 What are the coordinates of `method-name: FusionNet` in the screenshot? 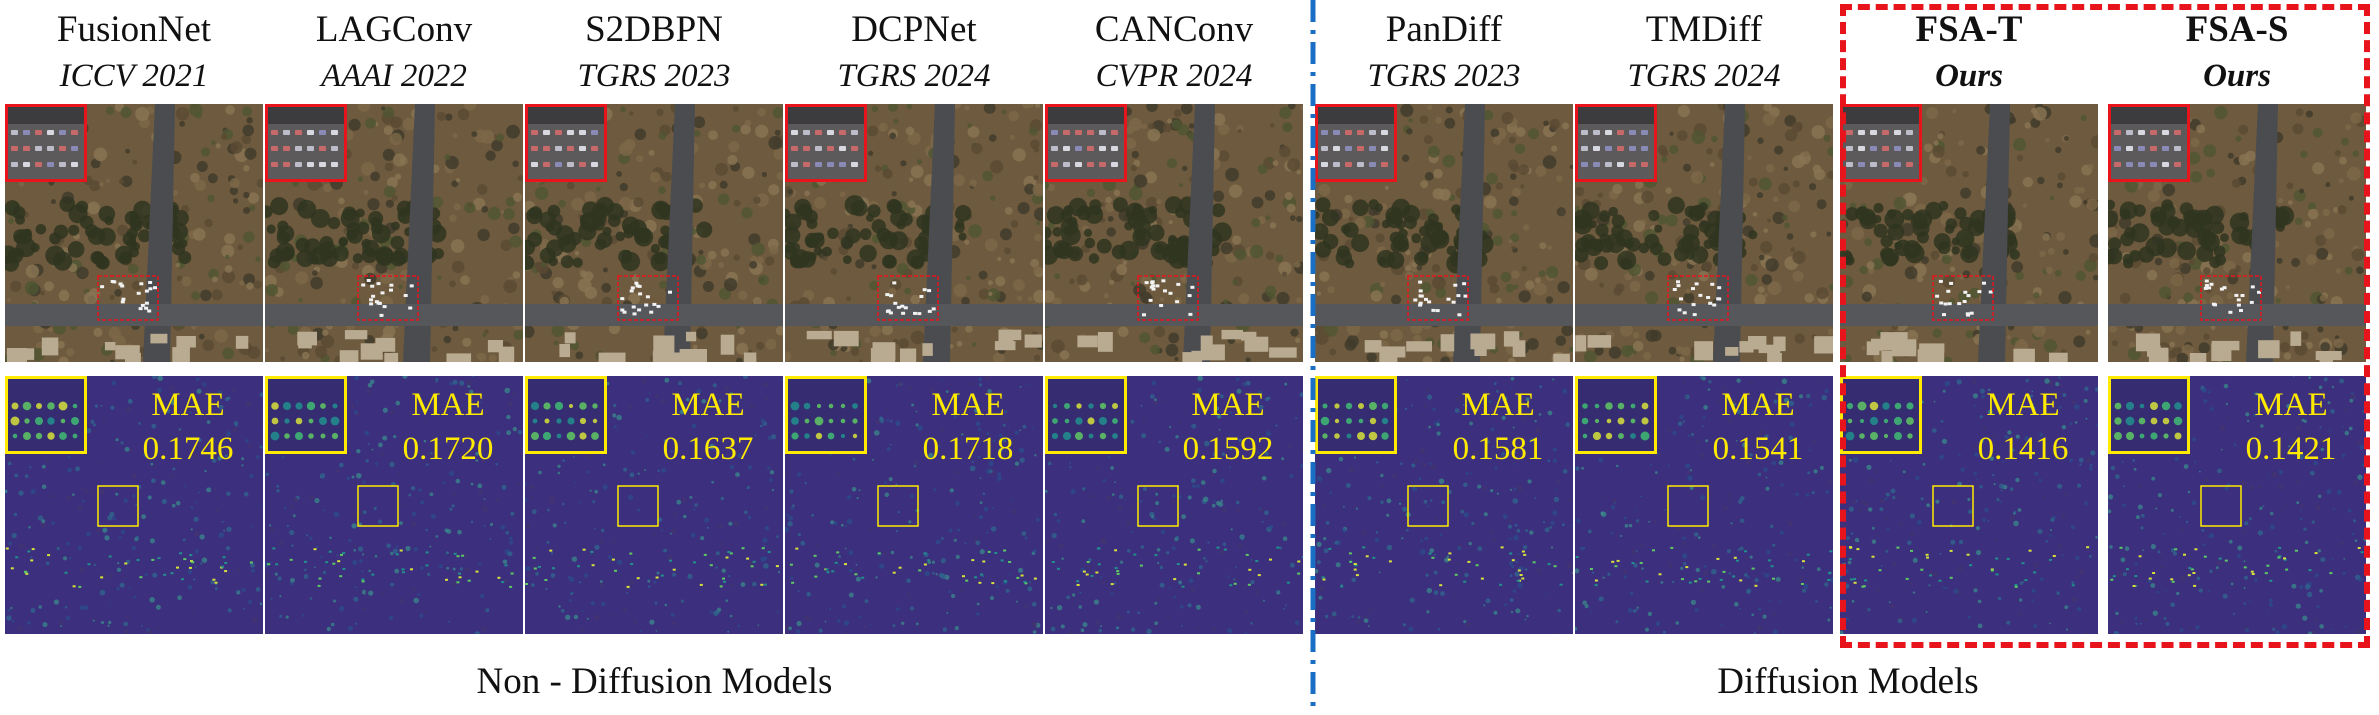 It's located at (134, 30).